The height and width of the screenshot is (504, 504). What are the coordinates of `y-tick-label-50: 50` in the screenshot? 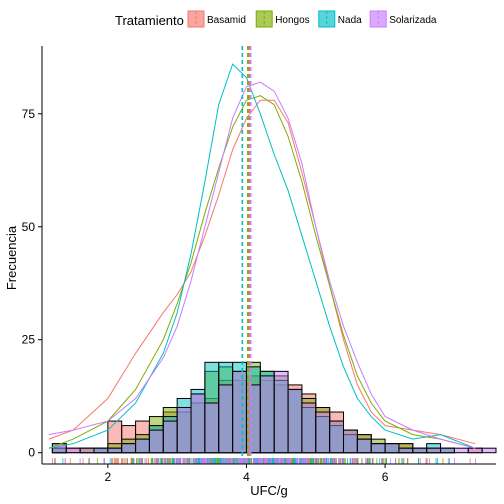 It's located at (29, 227).